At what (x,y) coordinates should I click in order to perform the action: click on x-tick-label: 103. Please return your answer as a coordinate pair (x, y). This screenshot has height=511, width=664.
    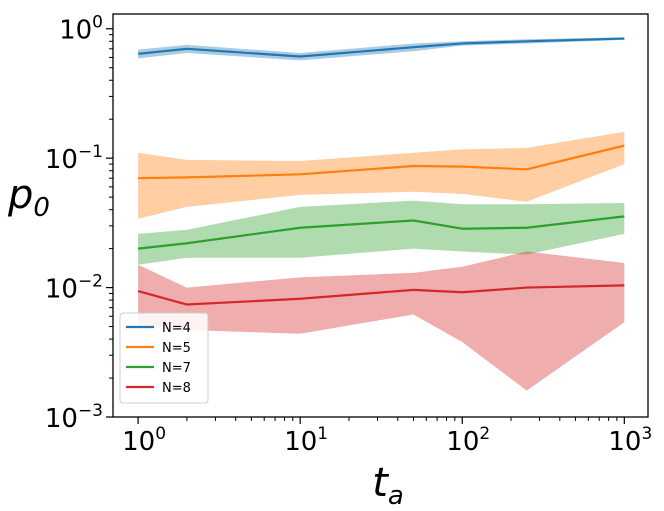
    Looking at the image, I should click on (630, 440).